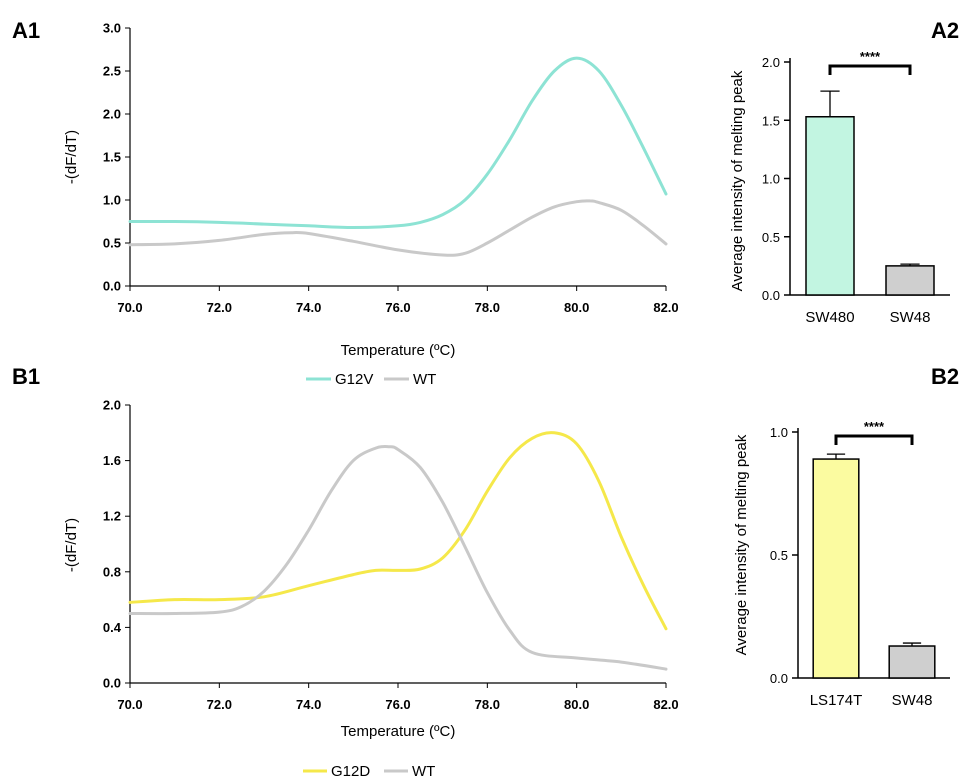 Image resolution: width=979 pixels, height=782 pixels. What do you see at coordinates (945, 30) in the screenshot?
I see `panel-label-a2: A2` at bounding box center [945, 30].